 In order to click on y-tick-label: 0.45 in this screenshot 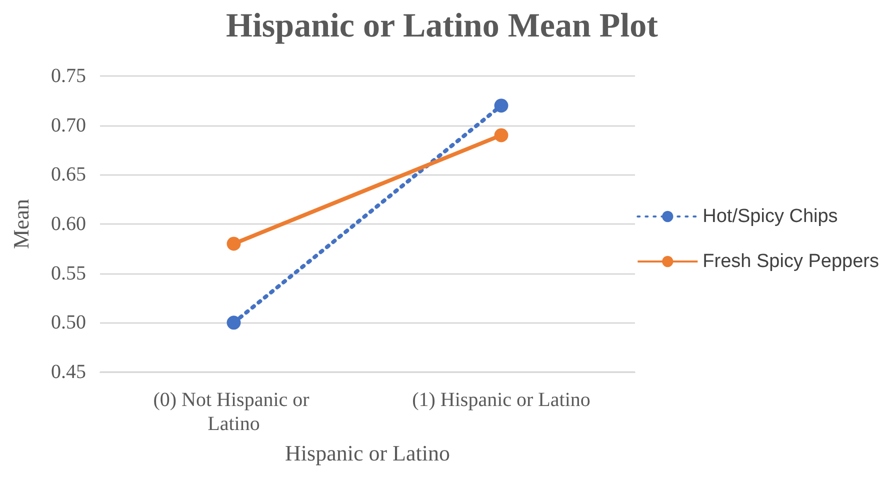, I will do `click(68, 372)`.